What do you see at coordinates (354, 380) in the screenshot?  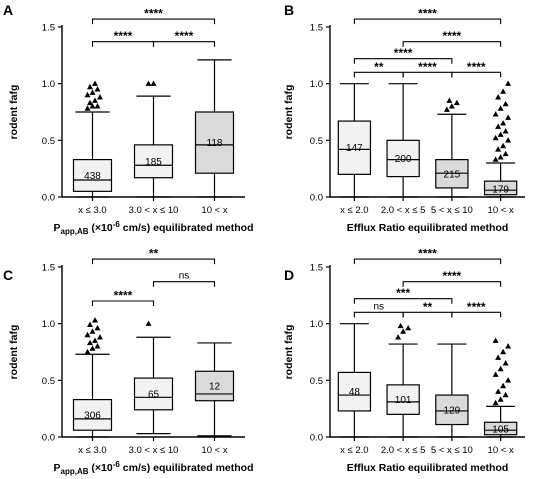 I see `box-group: 48` at bounding box center [354, 380].